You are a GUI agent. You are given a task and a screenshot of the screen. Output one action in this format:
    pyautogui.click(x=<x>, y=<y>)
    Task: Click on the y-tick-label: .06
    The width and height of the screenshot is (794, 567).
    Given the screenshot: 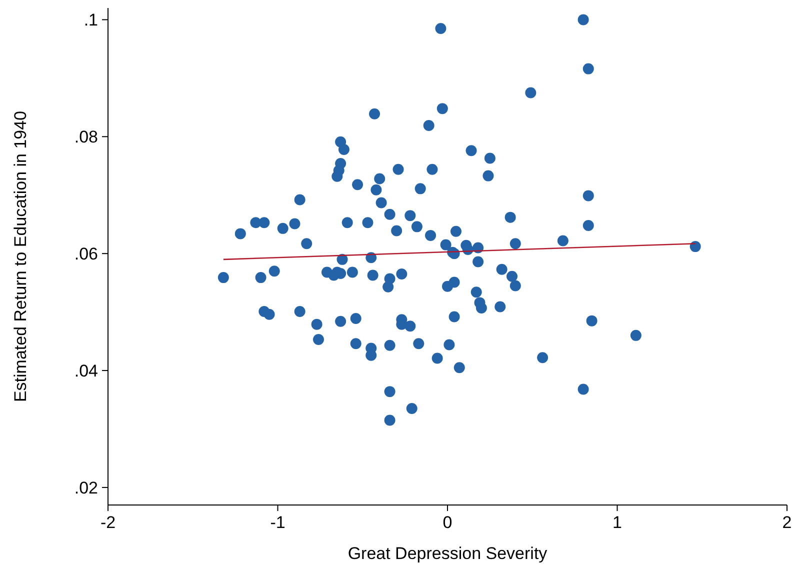 What is the action you would take?
    pyautogui.click(x=86, y=254)
    